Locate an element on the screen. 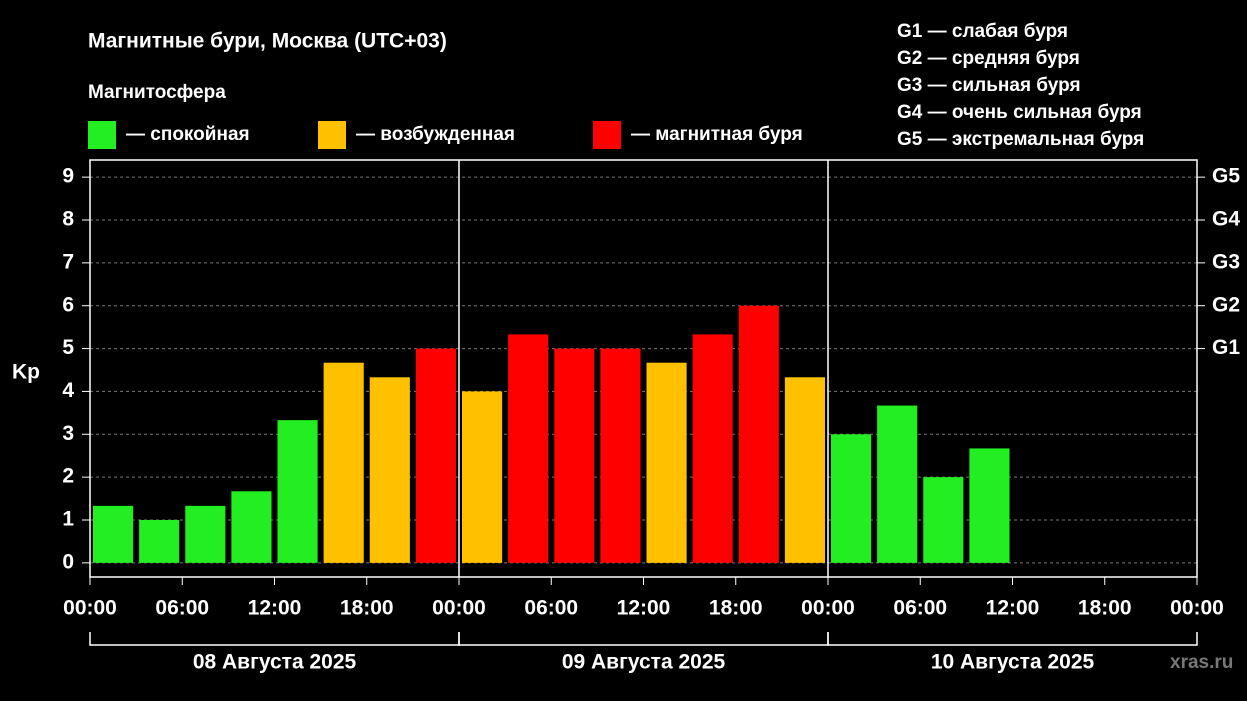 The width and height of the screenshot is (1247, 701). legend-label: — магнитная буря is located at coordinates (717, 134).